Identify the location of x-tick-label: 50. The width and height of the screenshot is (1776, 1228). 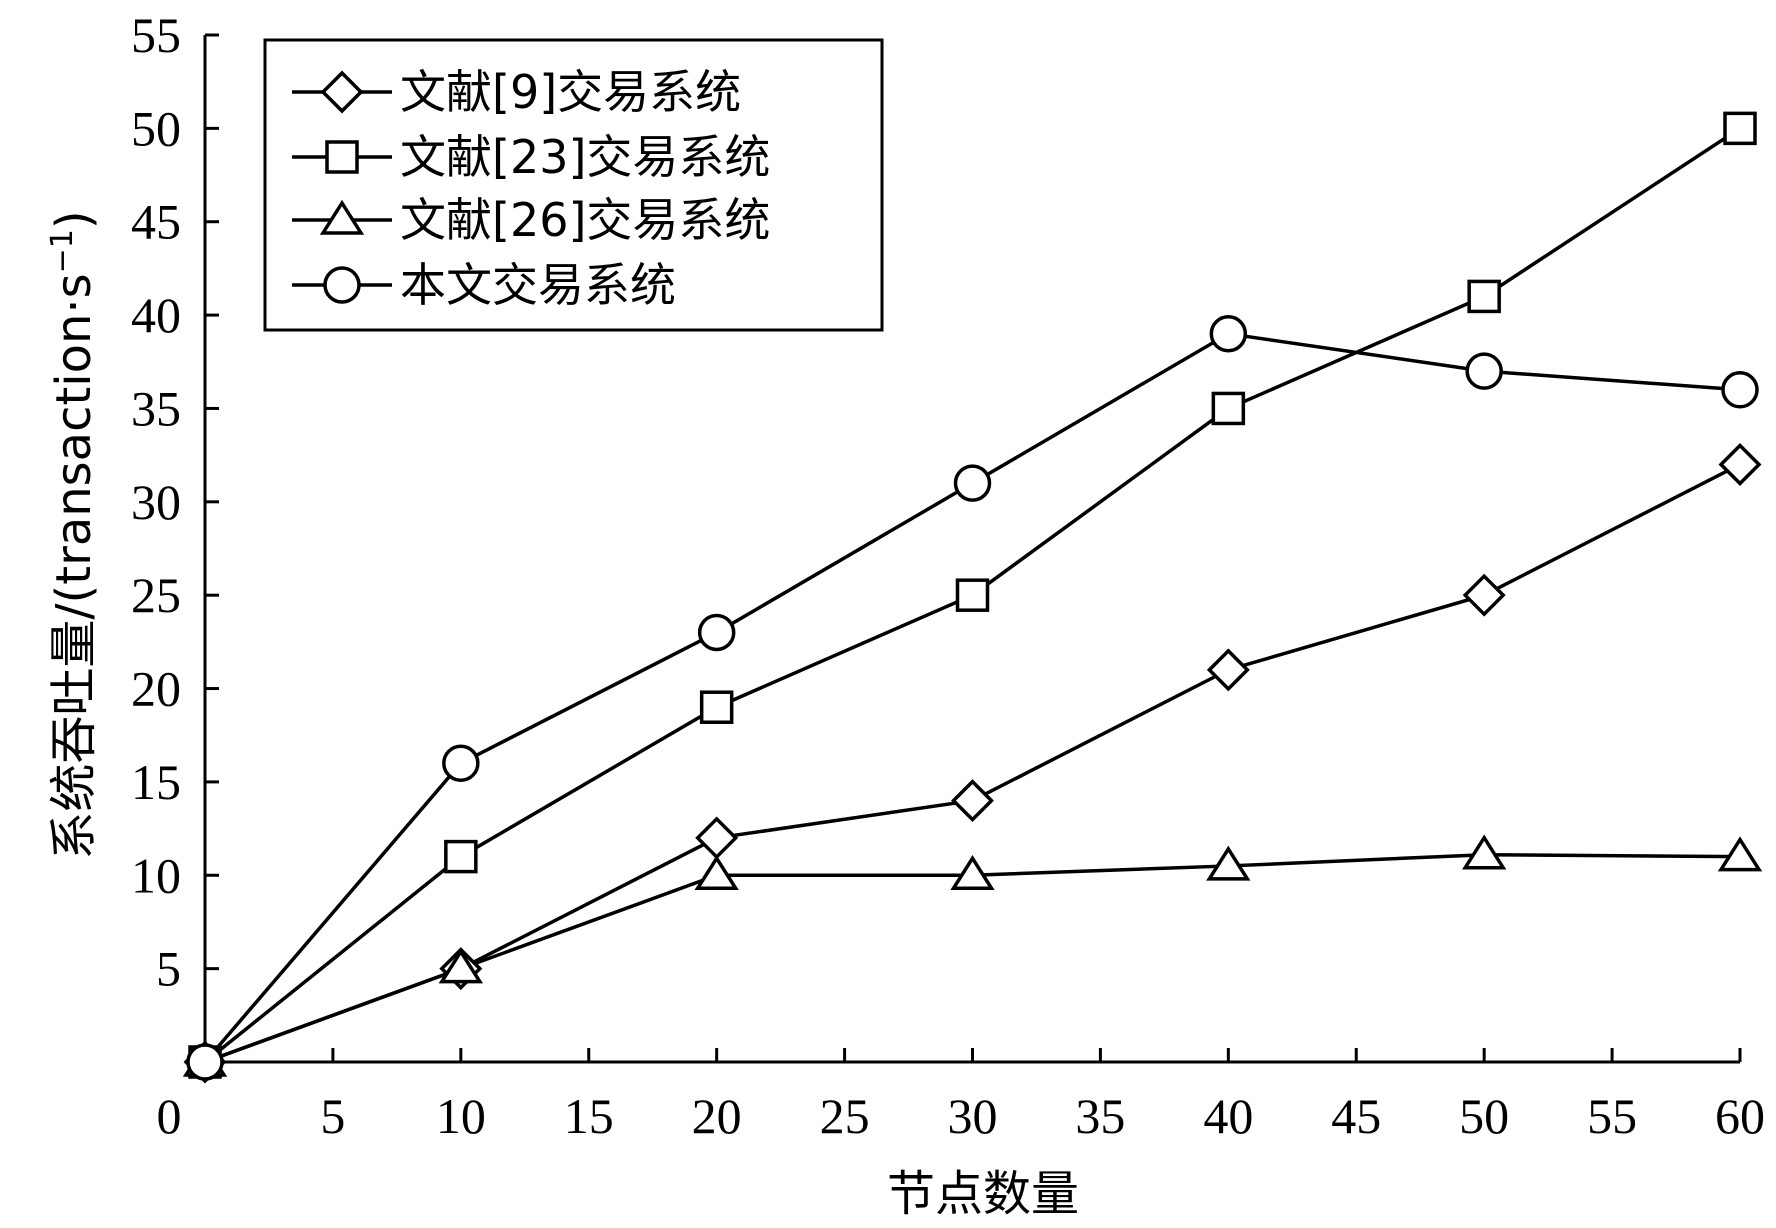
(1484, 1116).